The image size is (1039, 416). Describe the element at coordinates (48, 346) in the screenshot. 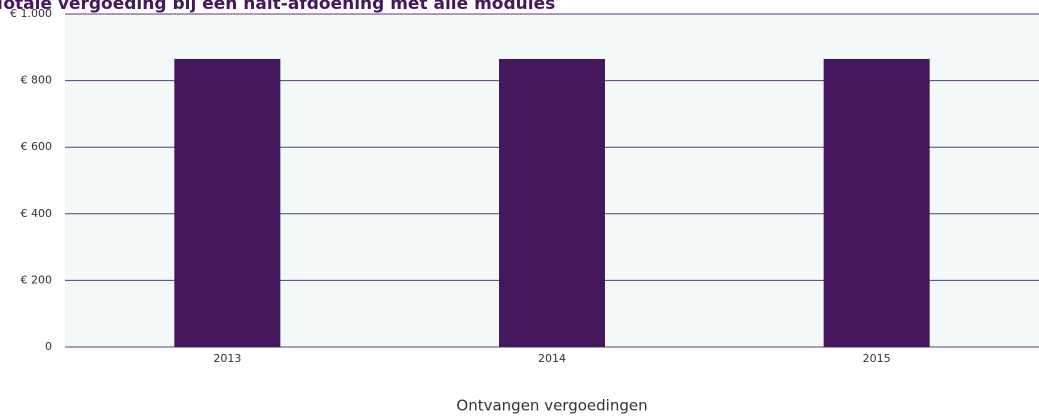

I see `y-tick-label: 0` at that location.